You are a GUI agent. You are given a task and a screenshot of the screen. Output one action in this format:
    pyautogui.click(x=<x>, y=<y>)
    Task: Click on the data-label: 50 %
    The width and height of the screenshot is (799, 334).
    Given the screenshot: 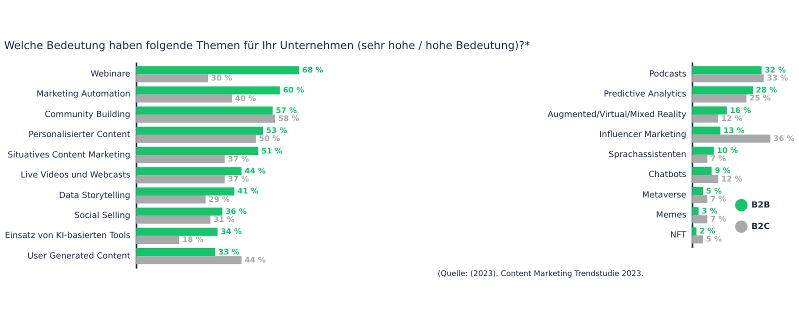 What is the action you would take?
    pyautogui.click(x=269, y=139)
    